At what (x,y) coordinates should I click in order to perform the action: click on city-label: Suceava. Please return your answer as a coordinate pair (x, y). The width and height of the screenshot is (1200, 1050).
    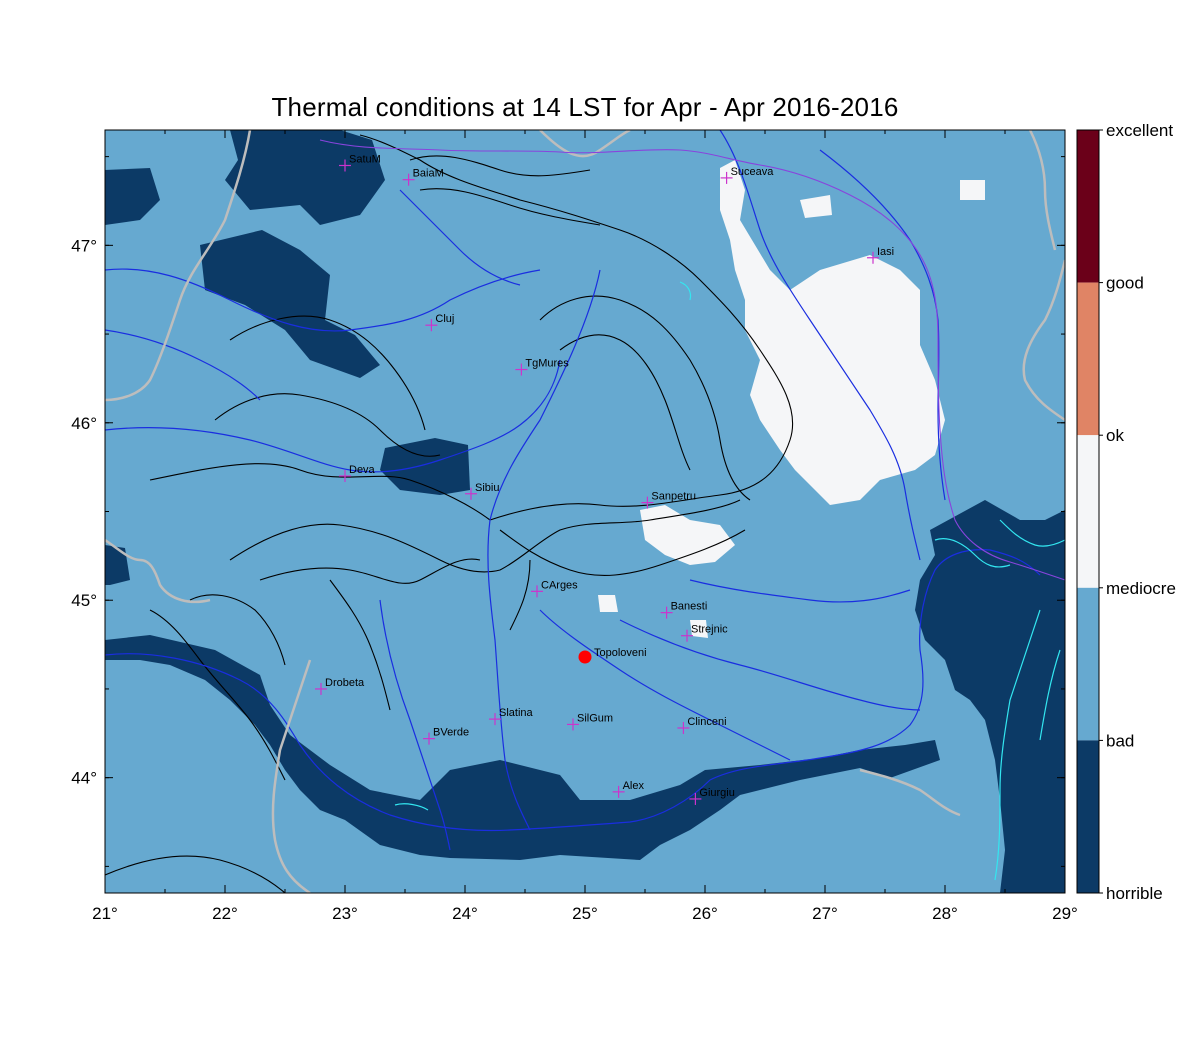
    Looking at the image, I should click on (753, 172).